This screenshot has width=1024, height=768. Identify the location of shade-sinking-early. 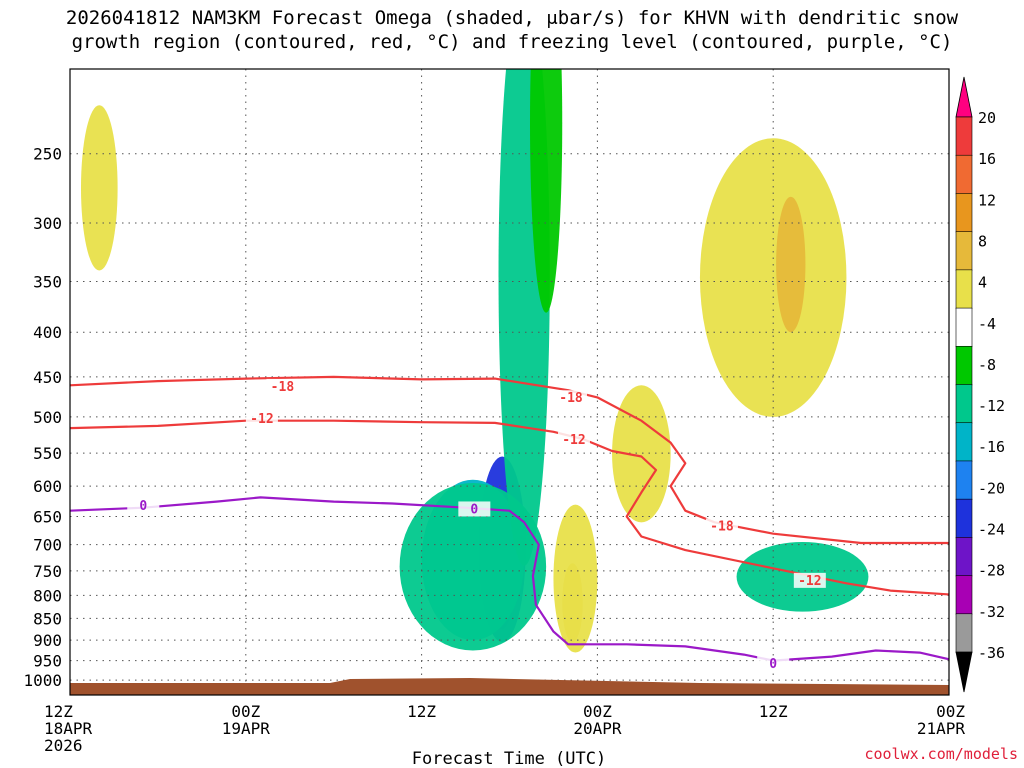
(99, 188).